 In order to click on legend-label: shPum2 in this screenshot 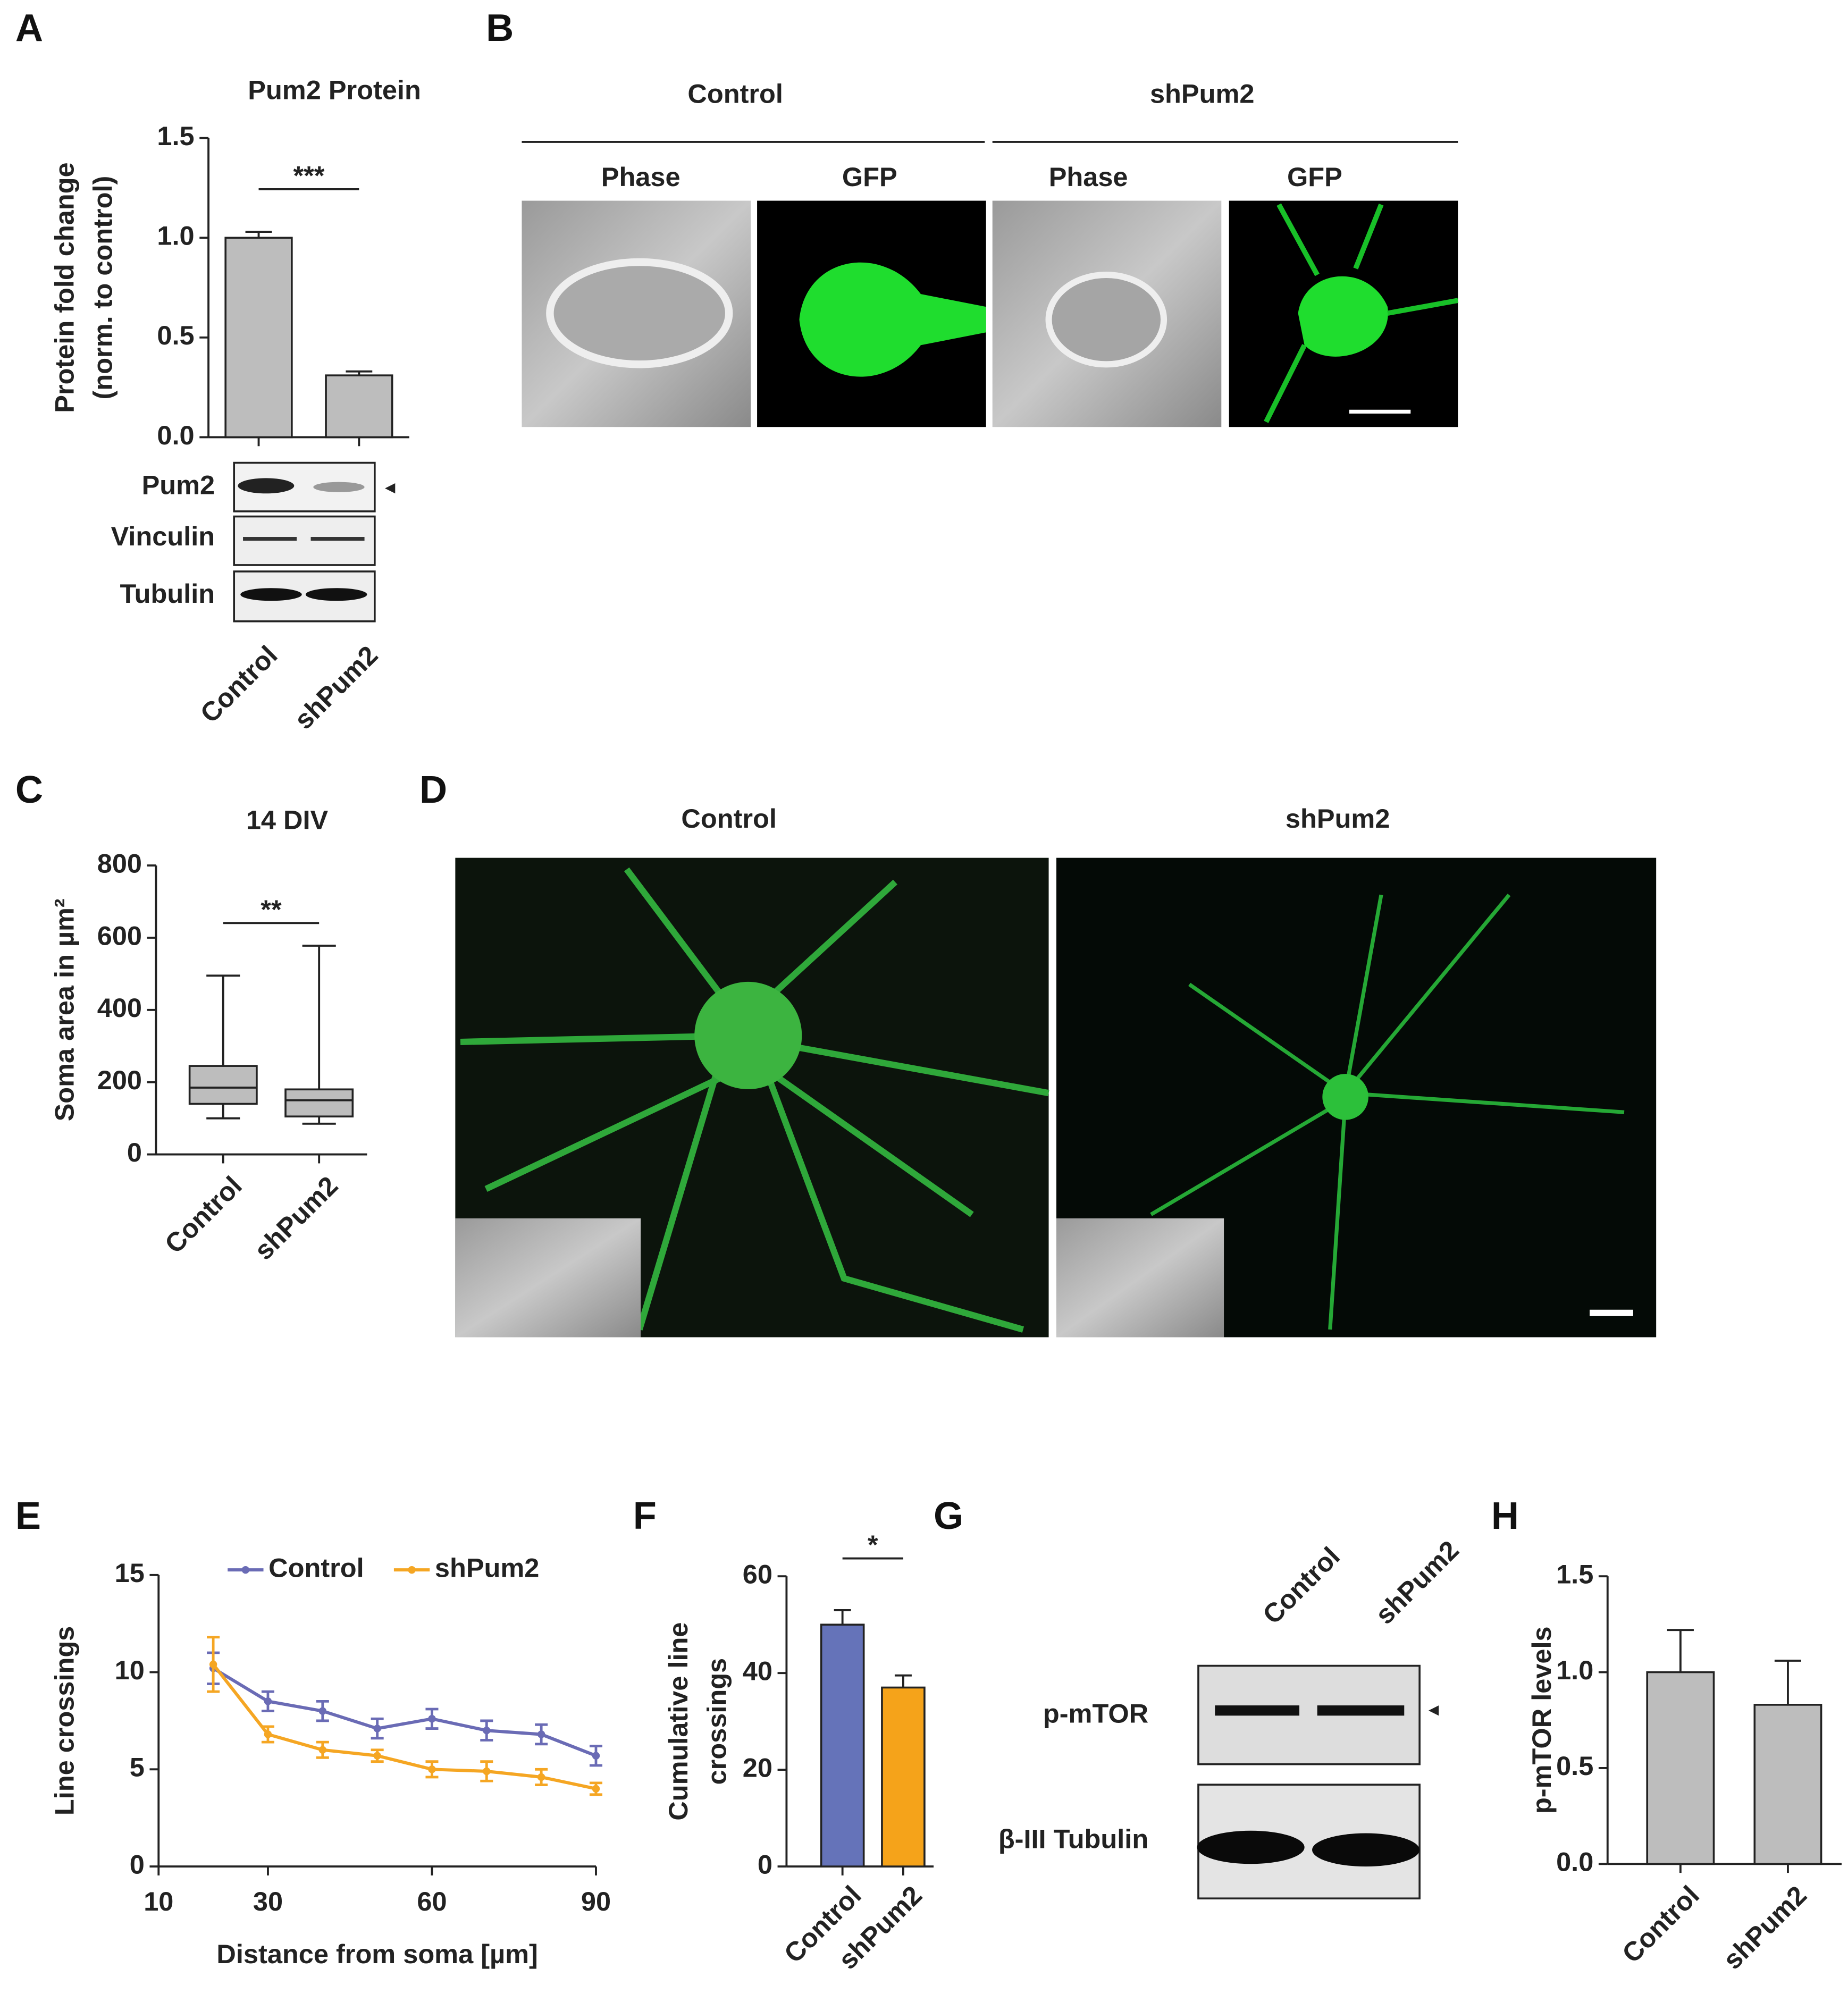, I will do `click(487, 1568)`.